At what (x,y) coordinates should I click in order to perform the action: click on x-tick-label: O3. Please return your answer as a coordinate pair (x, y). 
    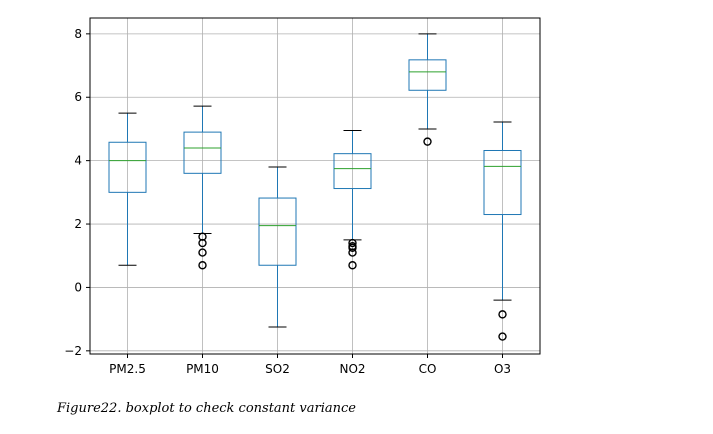
    Looking at the image, I should click on (502, 369).